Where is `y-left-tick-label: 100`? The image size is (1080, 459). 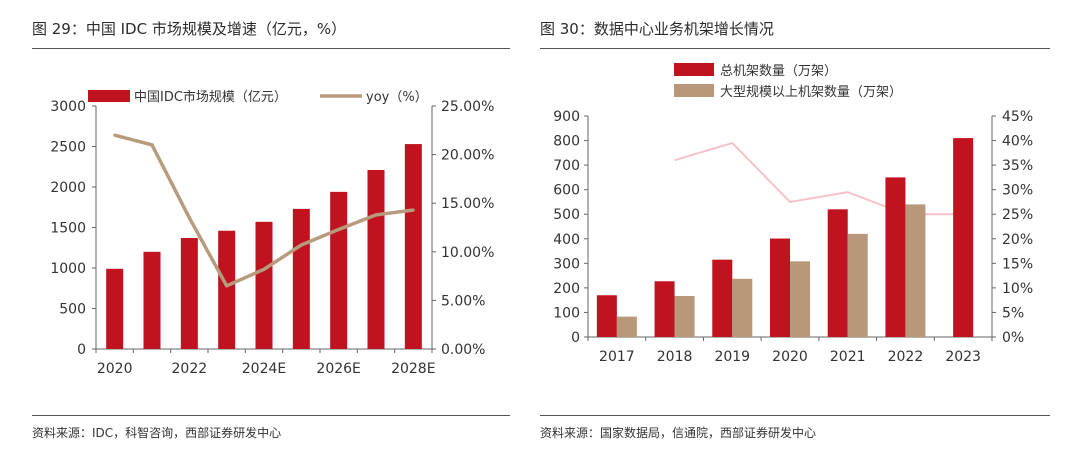 y-left-tick-label: 100 is located at coordinates (566, 313).